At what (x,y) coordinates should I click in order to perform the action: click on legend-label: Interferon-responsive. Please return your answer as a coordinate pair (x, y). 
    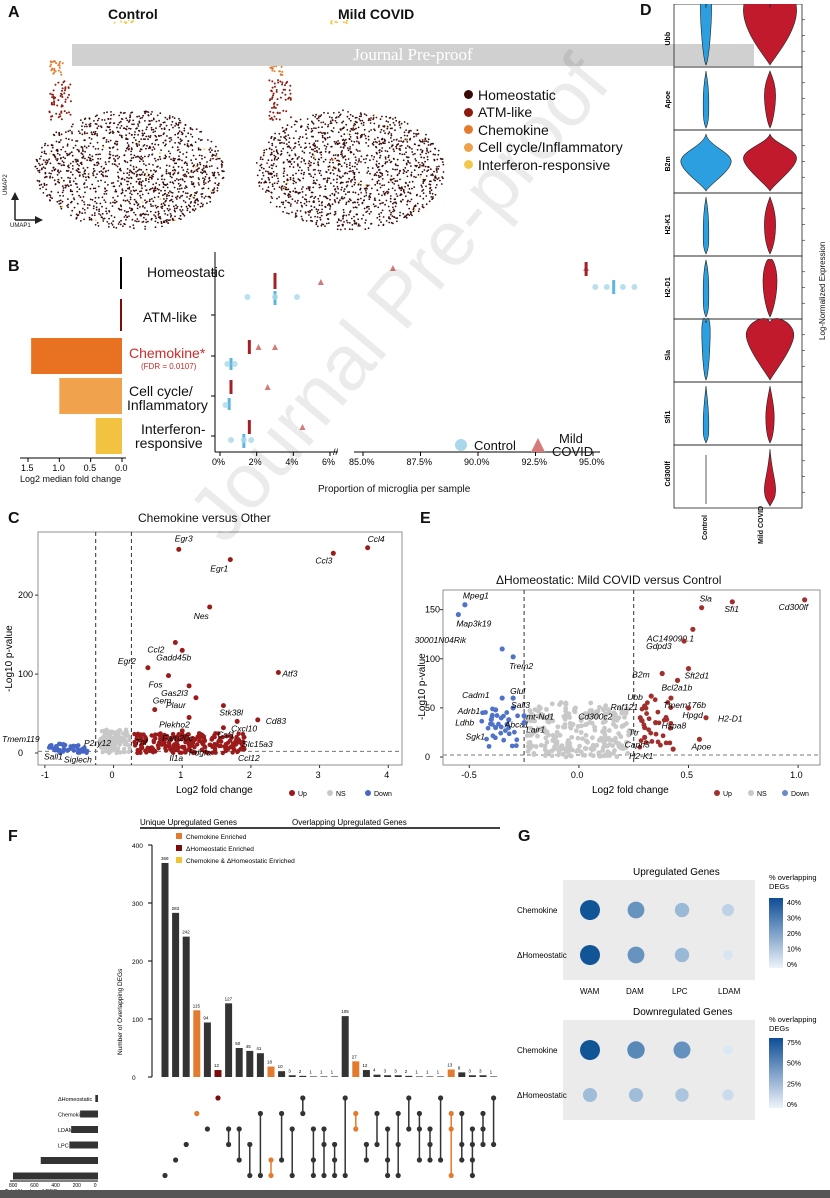
    Looking at the image, I should click on (544, 164).